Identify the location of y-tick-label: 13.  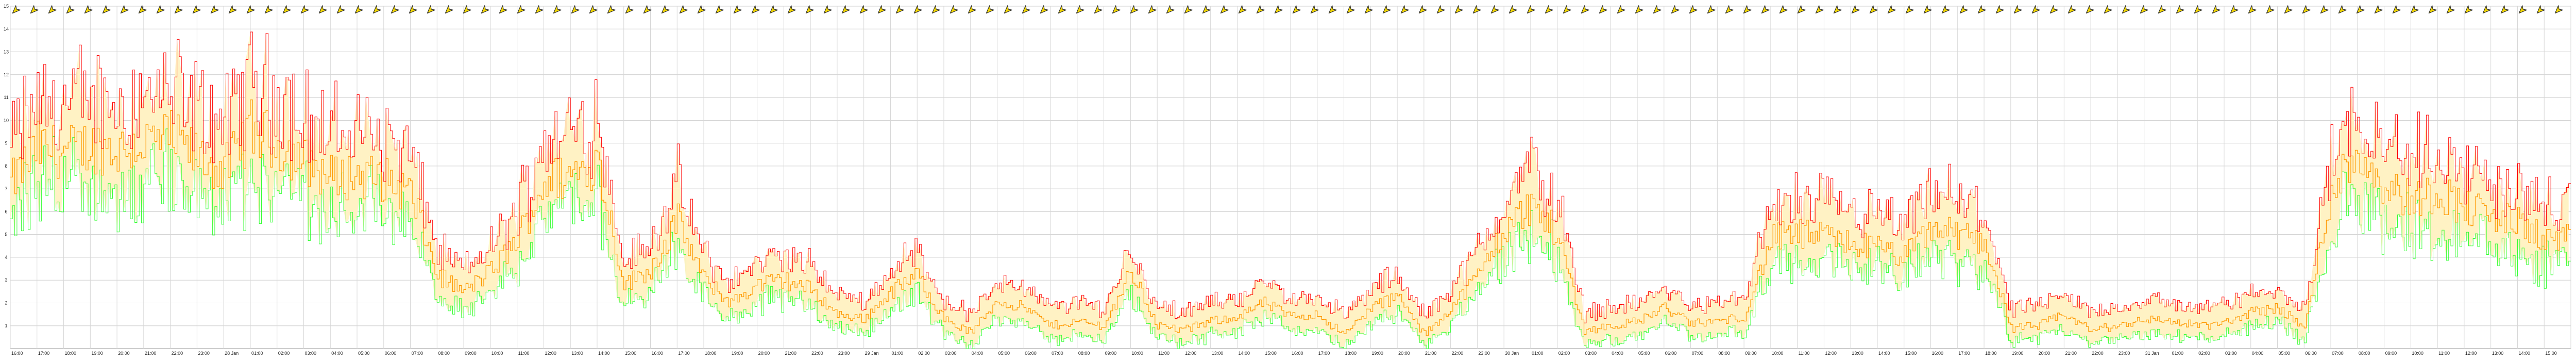
(6, 52).